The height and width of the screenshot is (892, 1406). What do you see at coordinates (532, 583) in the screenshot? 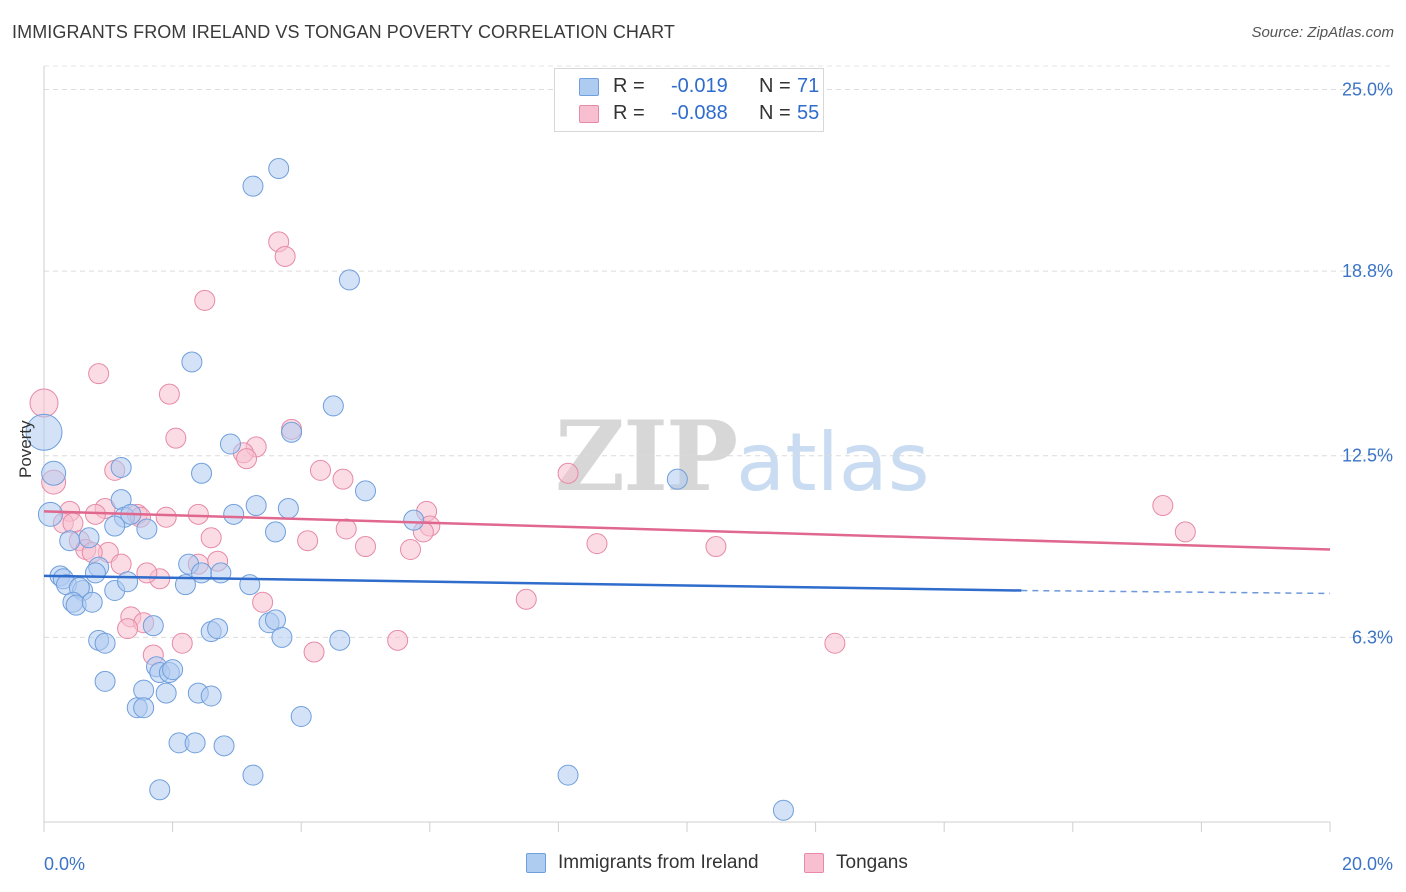
I see `ireland-trendline` at bounding box center [532, 583].